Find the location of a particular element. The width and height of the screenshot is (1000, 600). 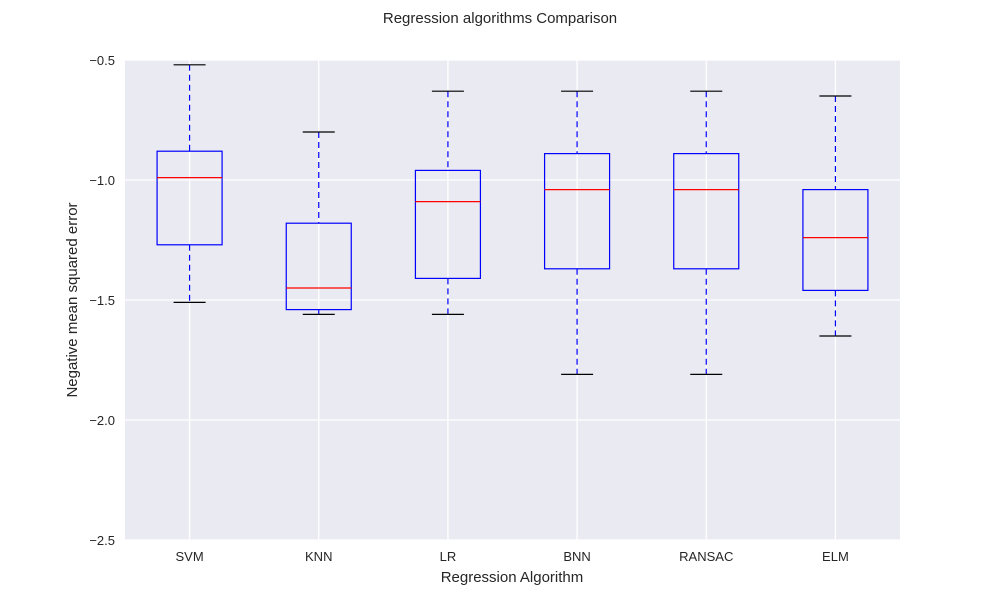

chart-title: Regression algorithms Comparison is located at coordinates (500, 18).